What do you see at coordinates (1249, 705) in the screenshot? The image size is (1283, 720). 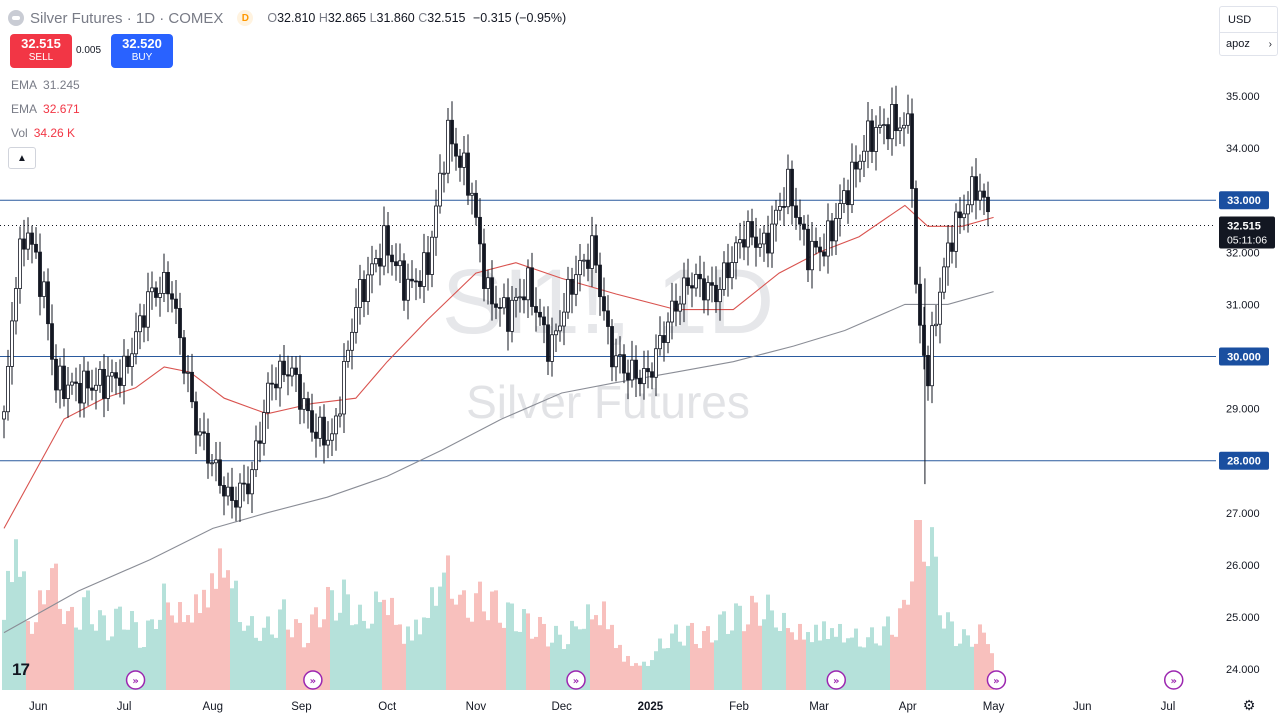 I see `gear-icon: ⚙` at bounding box center [1249, 705].